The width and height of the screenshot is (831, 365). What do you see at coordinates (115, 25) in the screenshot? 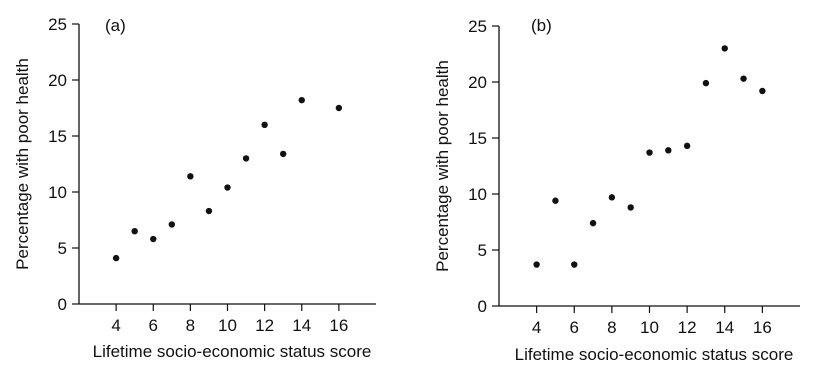
I see `panel-label: (a)` at bounding box center [115, 25].